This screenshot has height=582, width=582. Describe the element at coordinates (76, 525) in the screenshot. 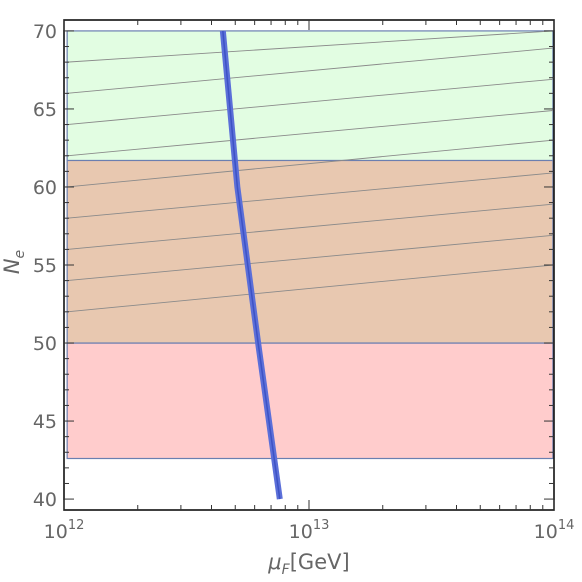

I see `x-tick-exponent: 12` at that location.